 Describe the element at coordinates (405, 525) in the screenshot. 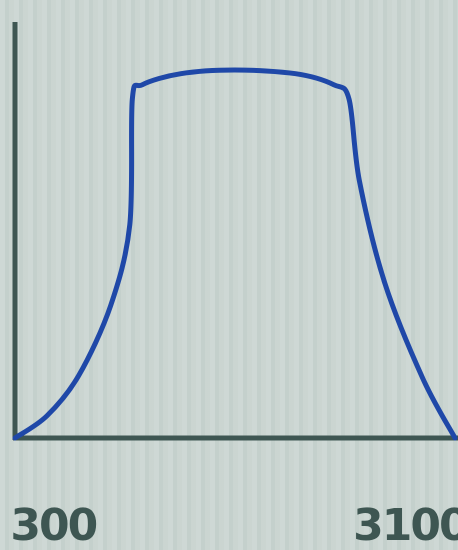

I see `x-tick-label-3100: 3100` at that location.